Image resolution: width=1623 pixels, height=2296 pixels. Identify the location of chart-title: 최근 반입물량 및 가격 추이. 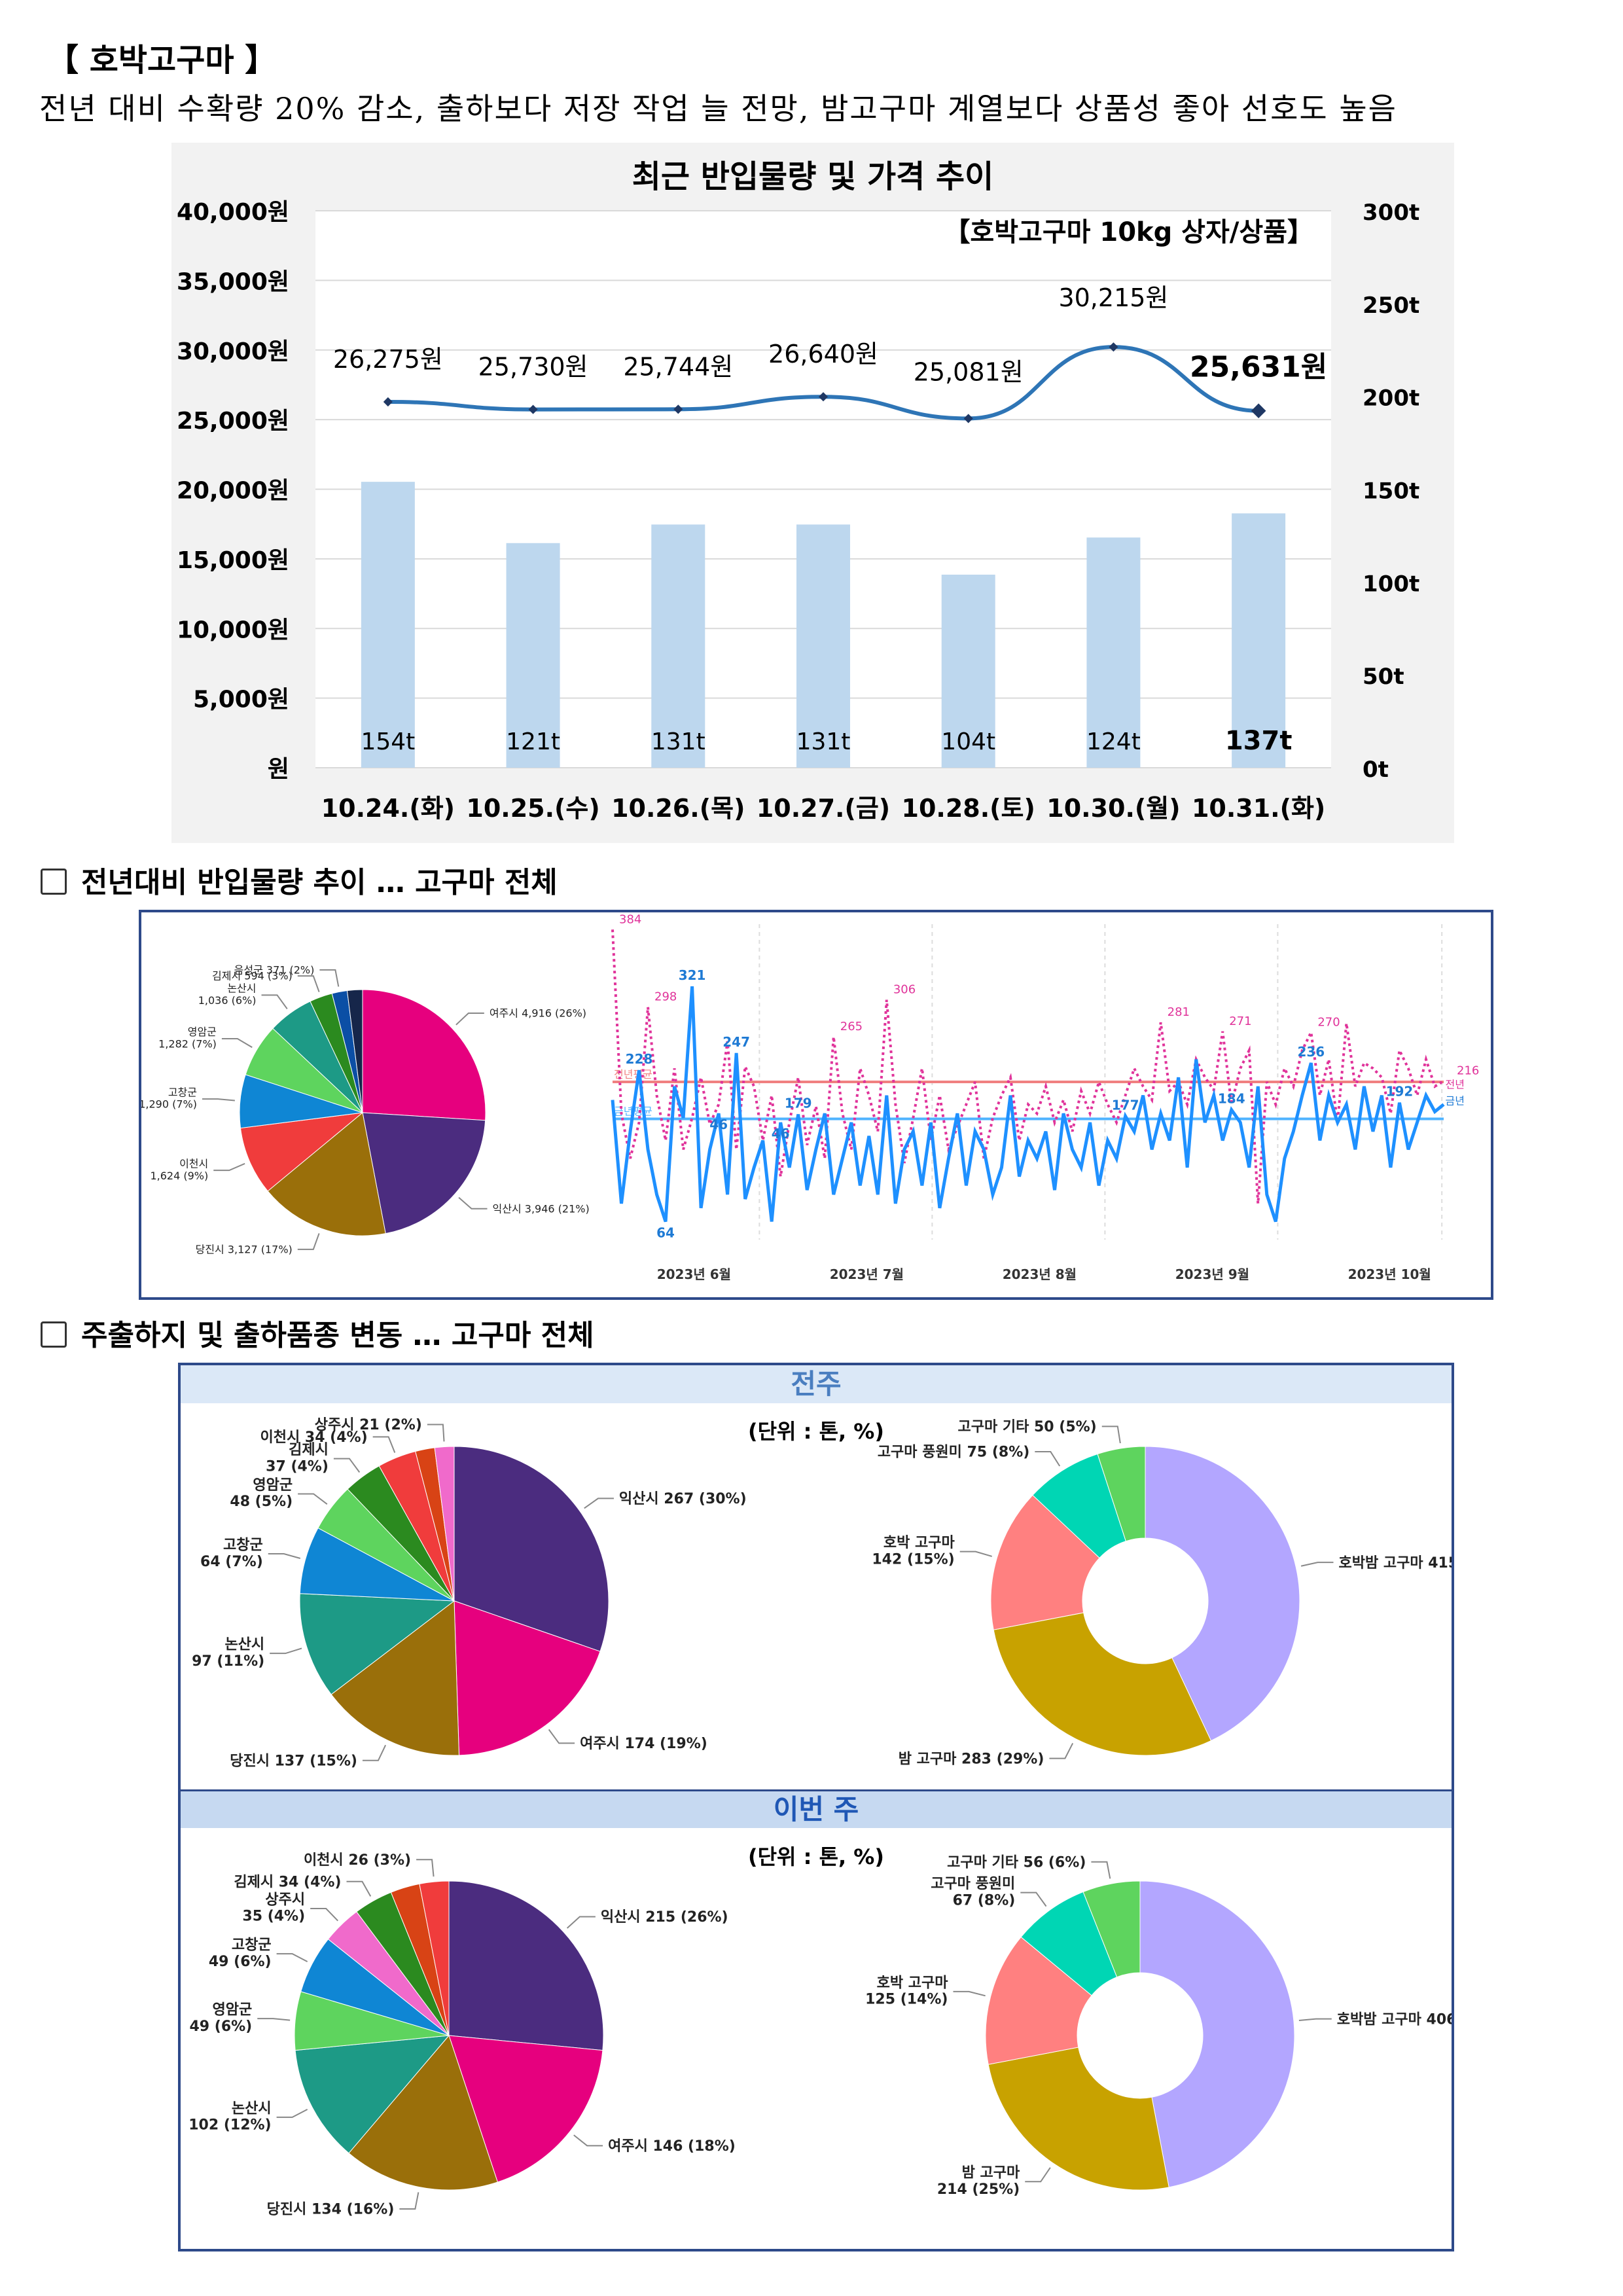
(813, 176).